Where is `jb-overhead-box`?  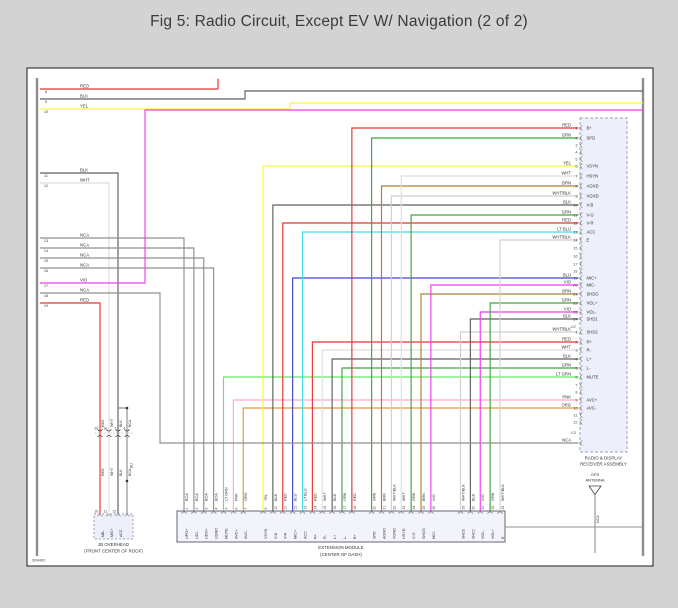
jb-overhead-box is located at coordinates (113, 526).